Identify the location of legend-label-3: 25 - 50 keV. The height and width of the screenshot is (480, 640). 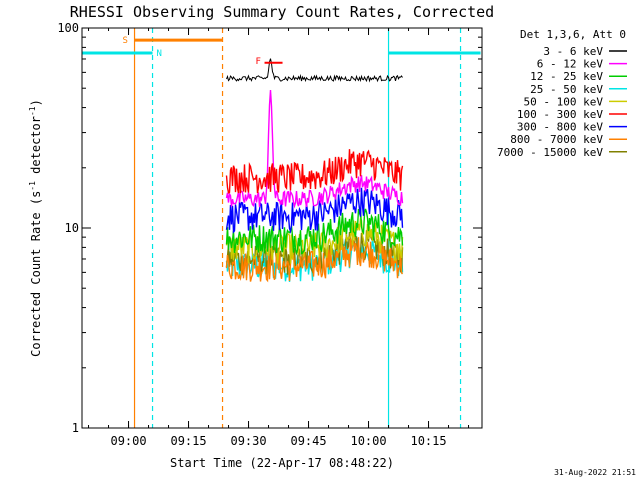
(566, 89).